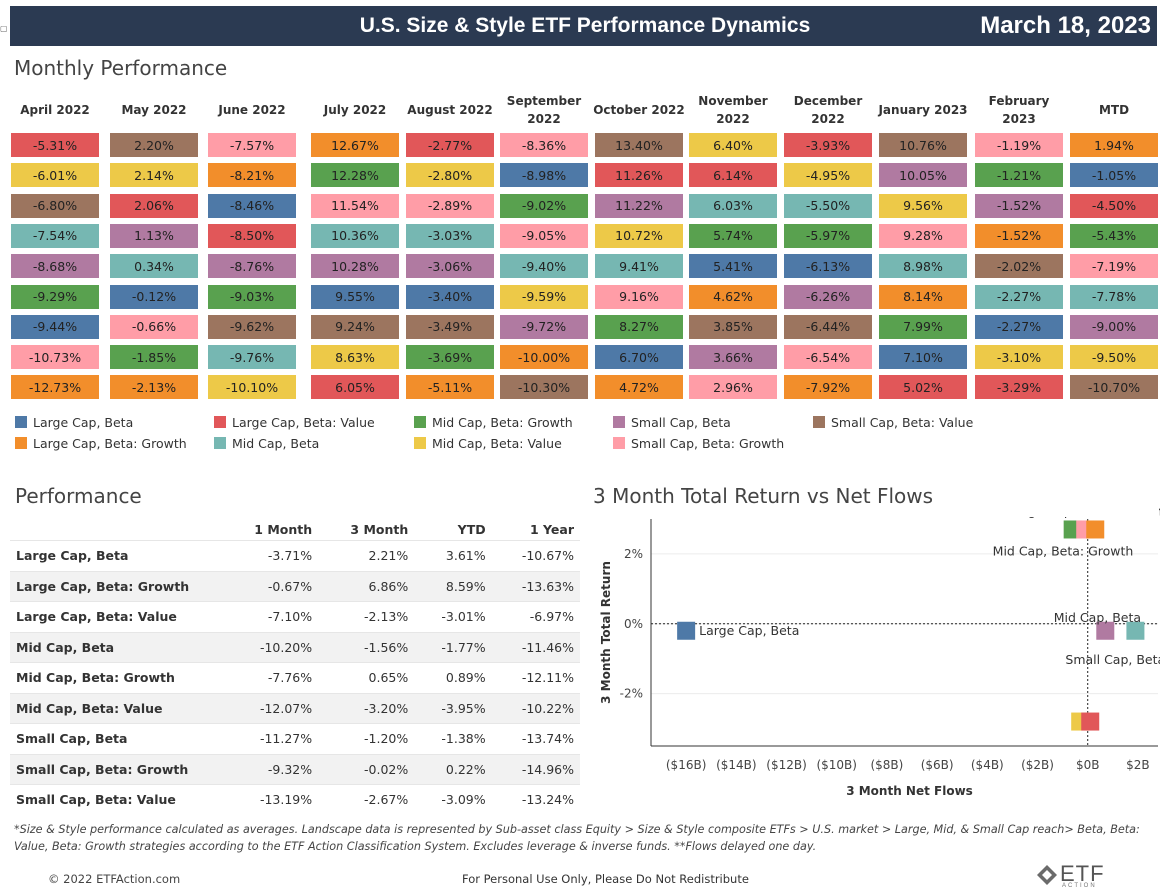 Image resolution: width=1165 pixels, height=896 pixels. I want to click on x-tick-label: $0B, so click(1088, 765).